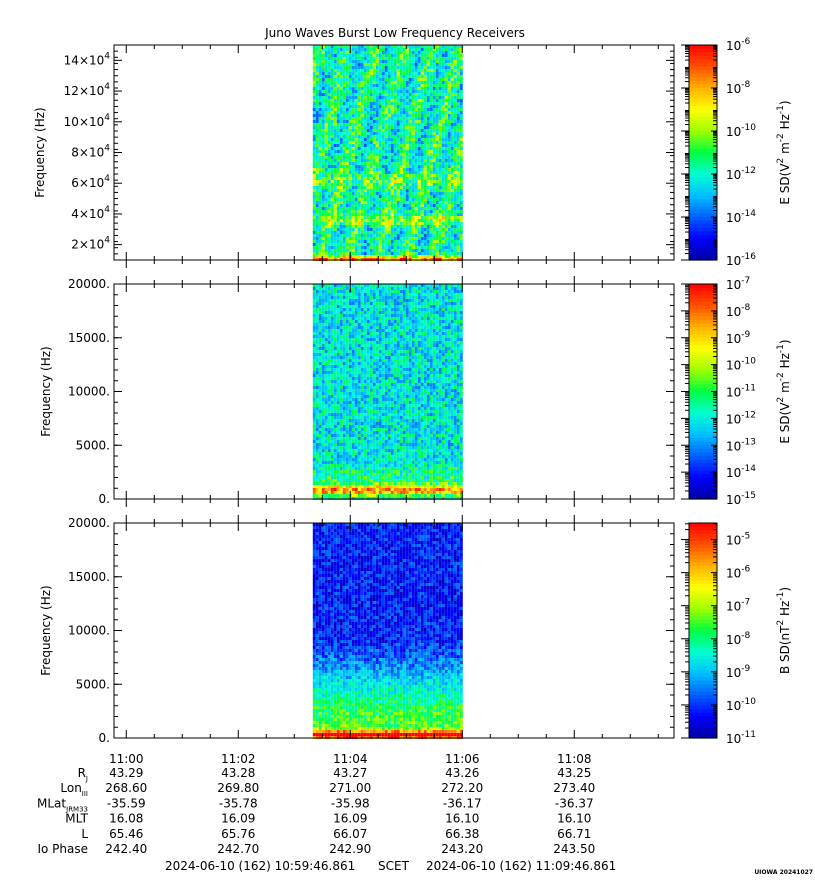  Describe the element at coordinates (238, 803) in the screenshot. I see `ephemeris-value: -35.78` at that location.